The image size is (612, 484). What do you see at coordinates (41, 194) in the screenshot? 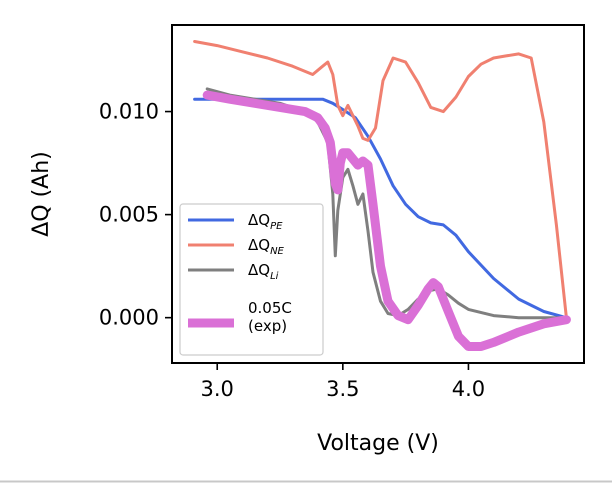
I see `y-axis-label: ΔQ (Ah)` at bounding box center [41, 194].